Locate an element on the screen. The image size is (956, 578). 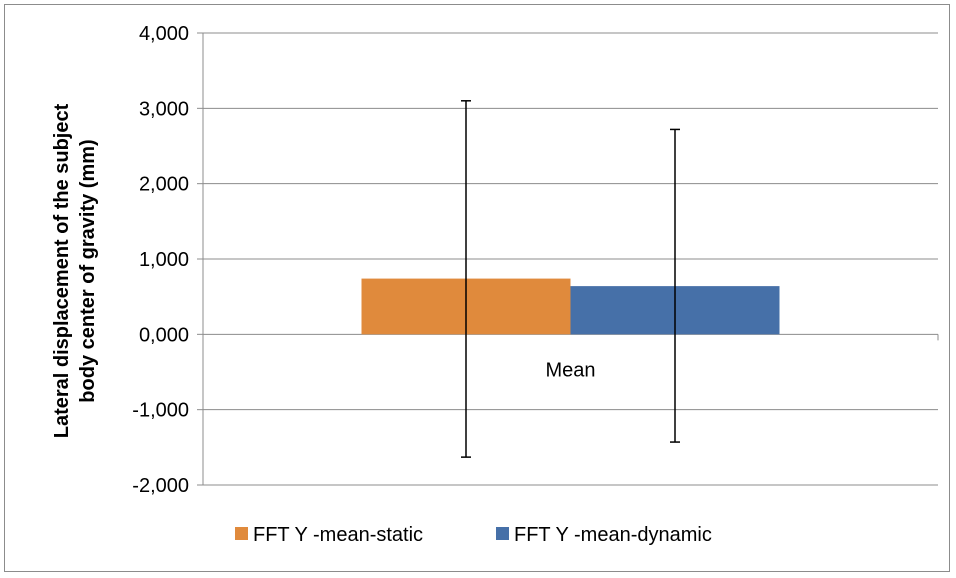
bars is located at coordinates (570, 306).